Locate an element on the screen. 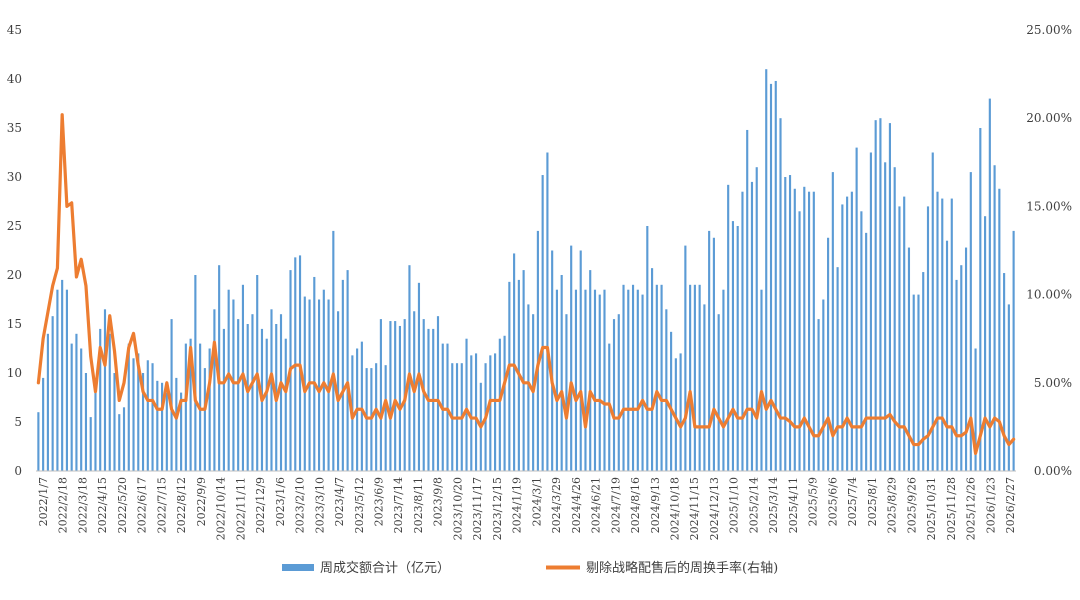 This screenshot has height=600, width=1080. right-axis-tick-label: 0.00% is located at coordinates (1053, 471).